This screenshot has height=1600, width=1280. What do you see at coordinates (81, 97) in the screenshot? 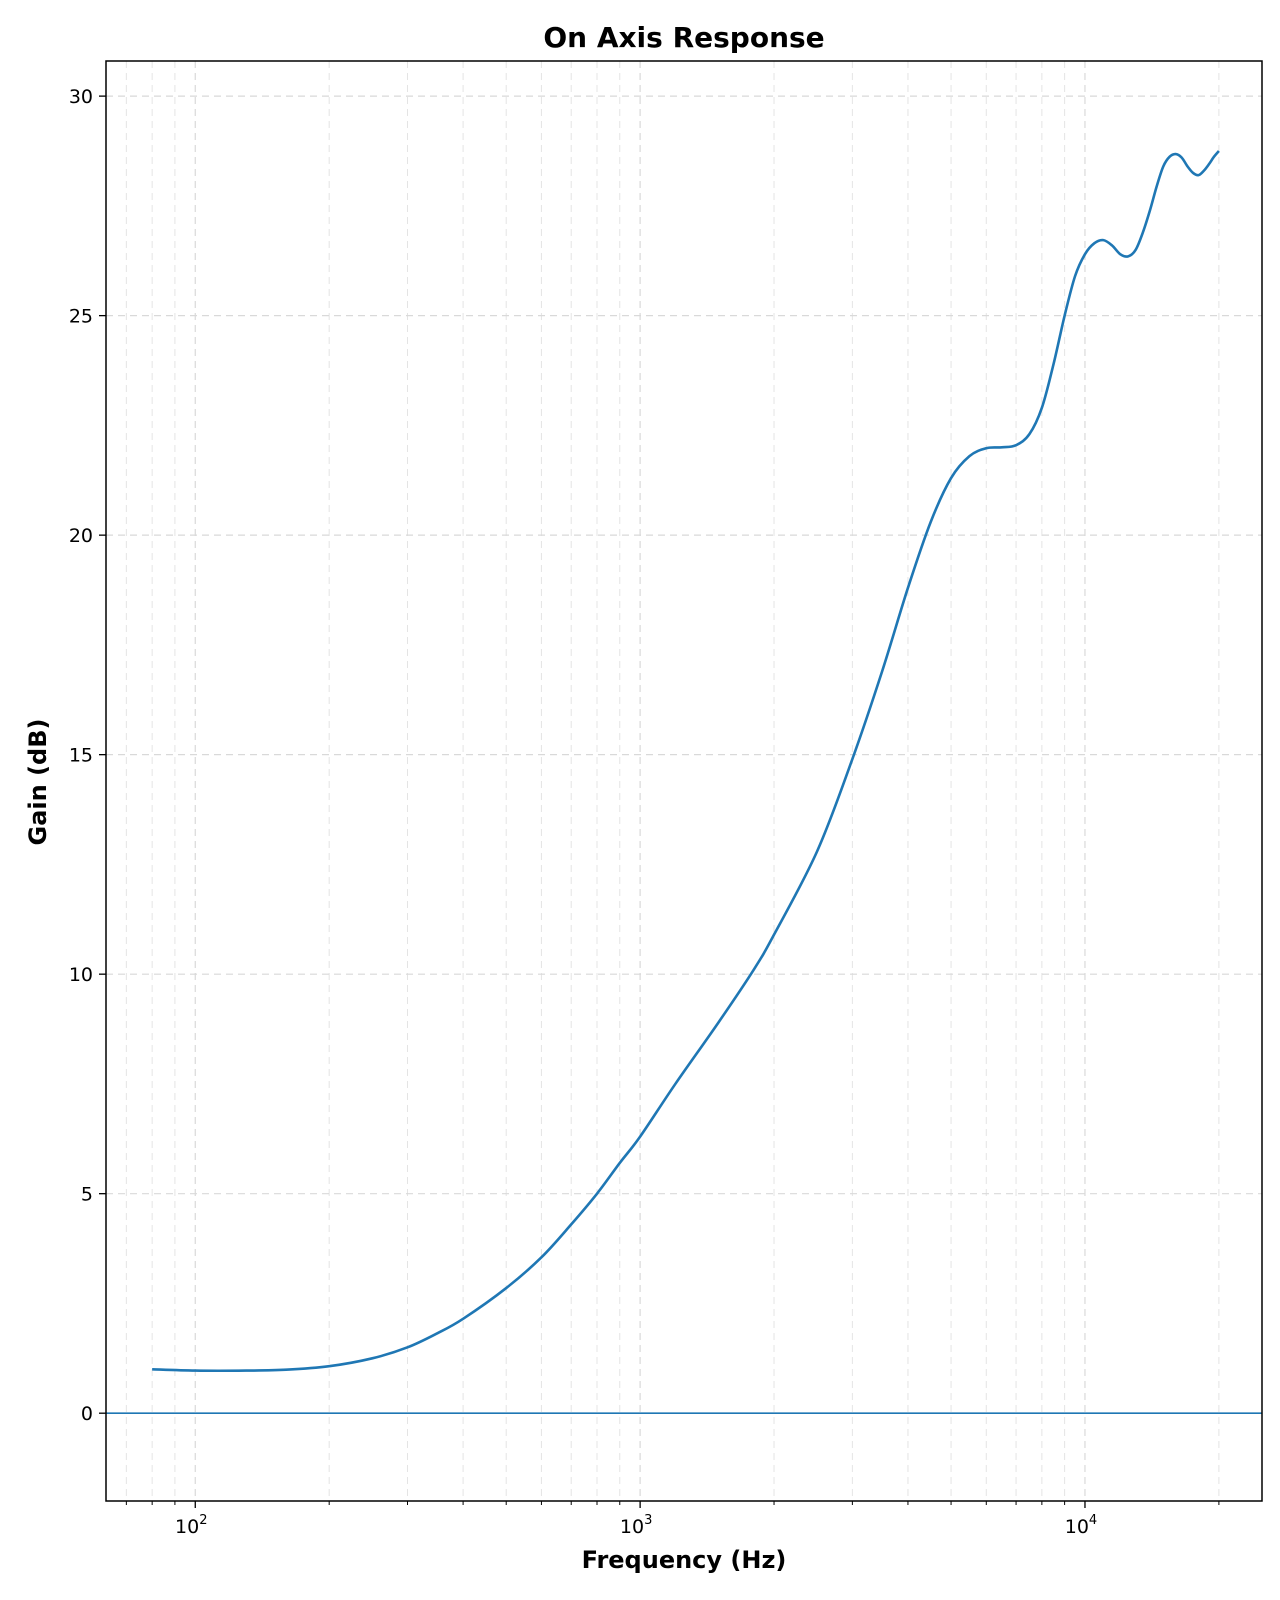
I see `y-tick-label: 30` at bounding box center [81, 97].